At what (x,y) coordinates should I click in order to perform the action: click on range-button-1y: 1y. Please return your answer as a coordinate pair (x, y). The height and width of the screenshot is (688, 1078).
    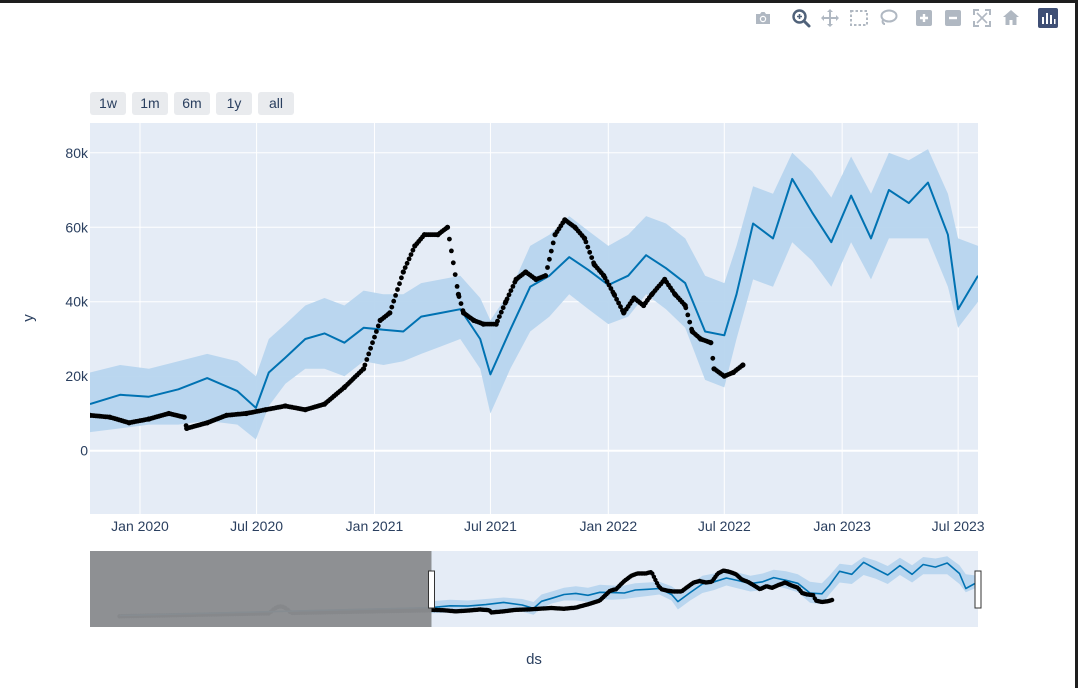
    Looking at the image, I should click on (234, 103).